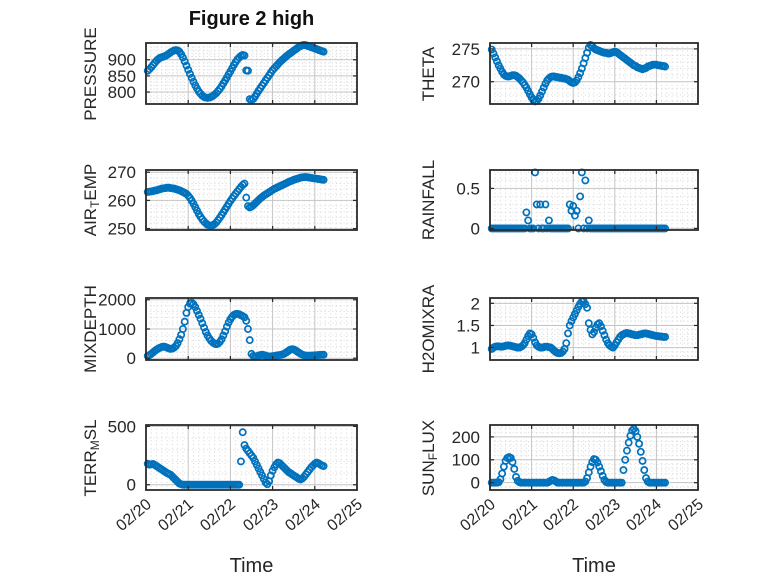  Describe the element at coordinates (594, 566) in the screenshot. I see `x-axis-label-right: Time` at that location.